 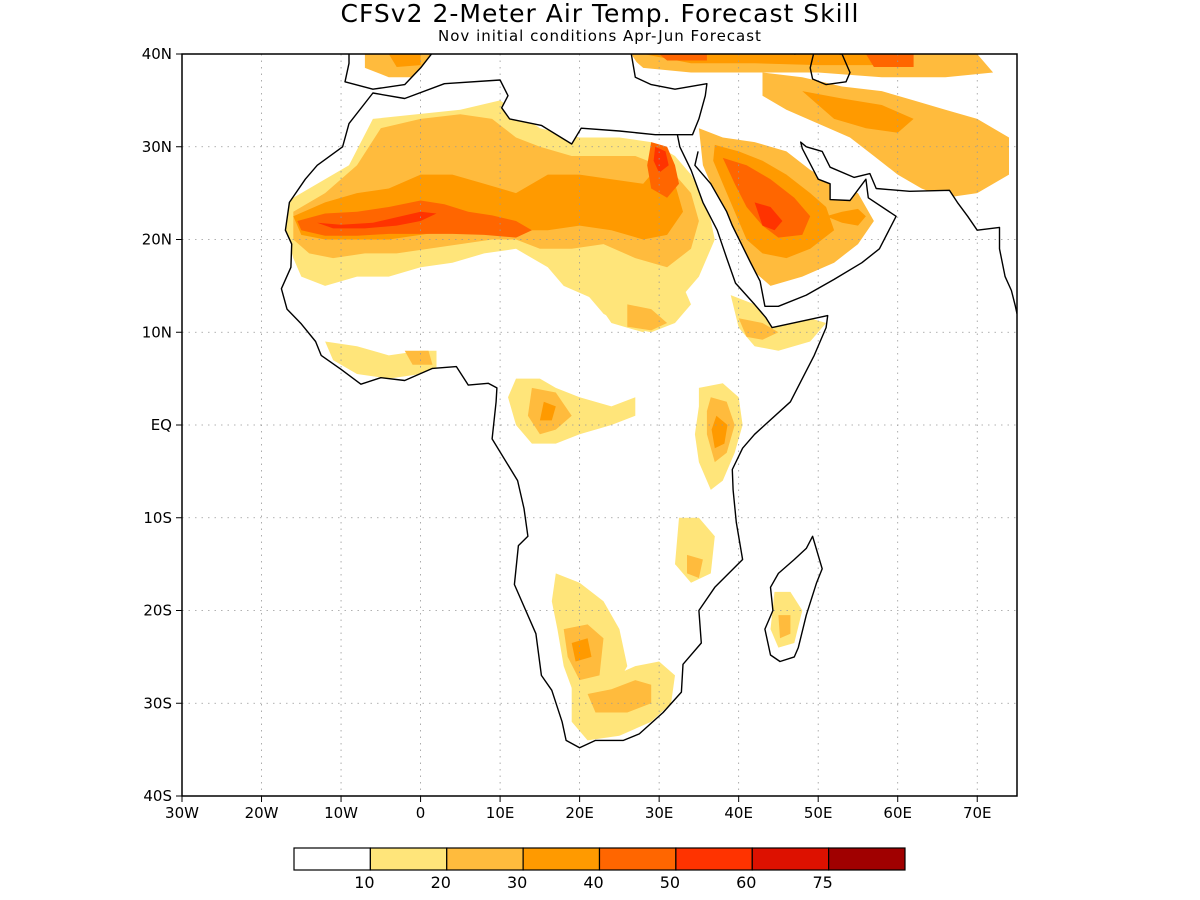 What do you see at coordinates (157, 332) in the screenshot?
I see `lat-tick-label: 10N` at bounding box center [157, 332].